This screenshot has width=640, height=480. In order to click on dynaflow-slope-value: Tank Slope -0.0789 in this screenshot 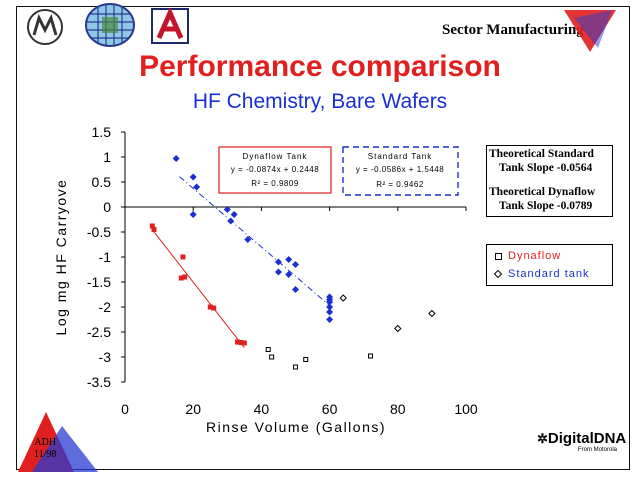, I will do `click(546, 206)`.